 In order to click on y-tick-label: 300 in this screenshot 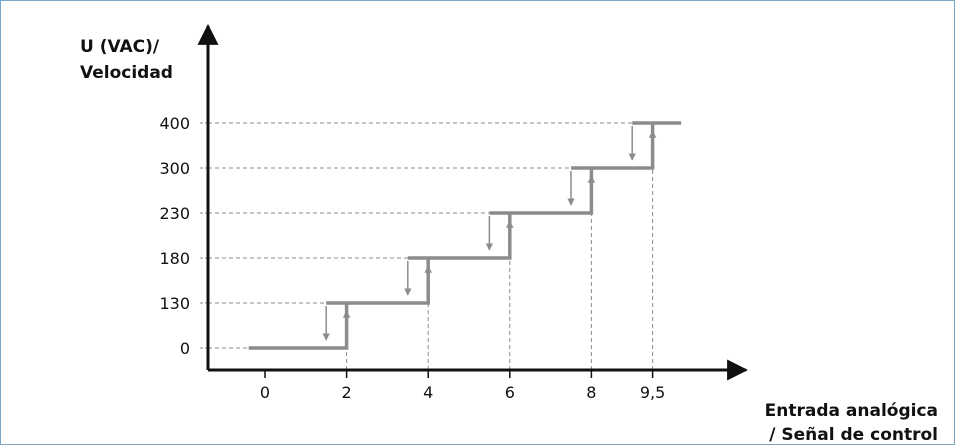, I will do `click(174, 168)`.